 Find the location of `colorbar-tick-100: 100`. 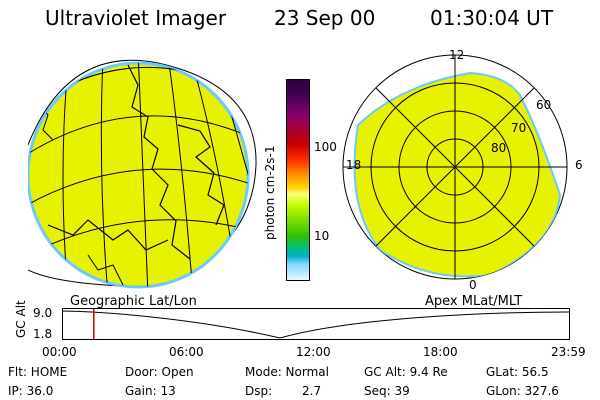

colorbar-tick-100: 100 is located at coordinates (325, 147).